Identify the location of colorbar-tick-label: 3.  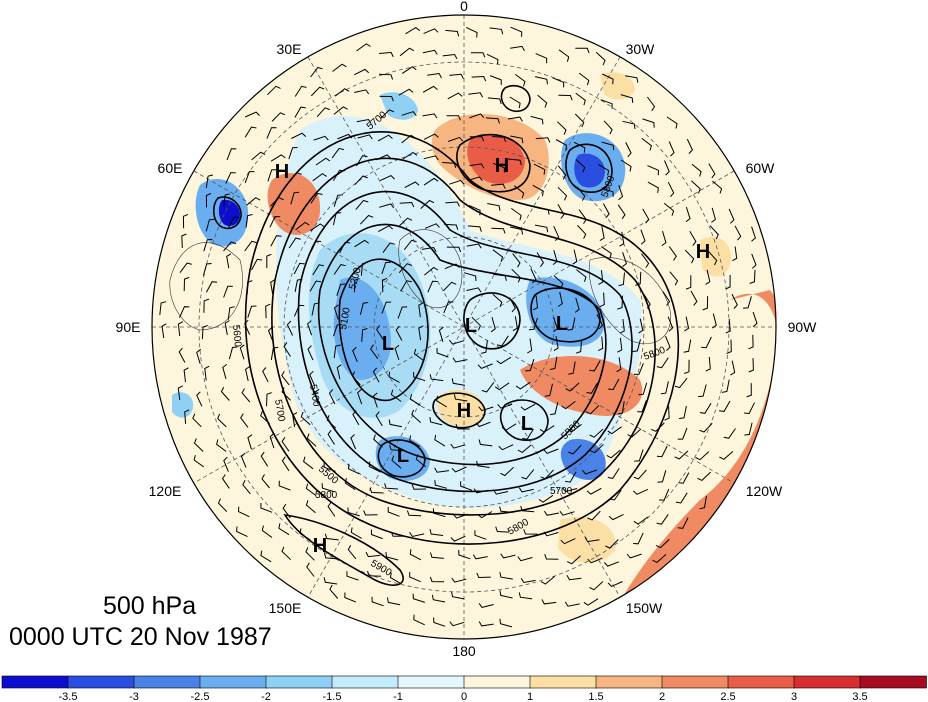
(794, 696).